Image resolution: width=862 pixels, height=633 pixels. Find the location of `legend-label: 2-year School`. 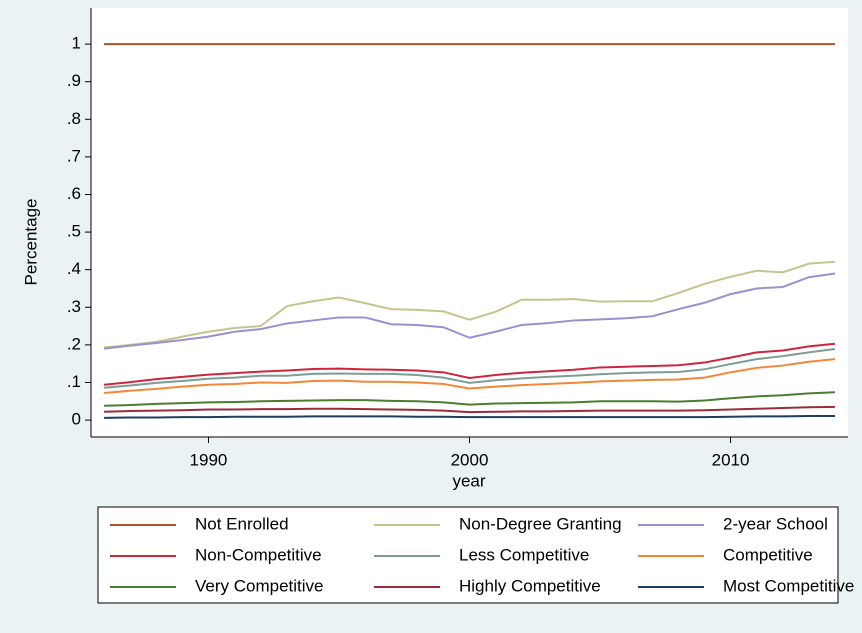

legend-label: 2-year School is located at coordinates (775, 523).